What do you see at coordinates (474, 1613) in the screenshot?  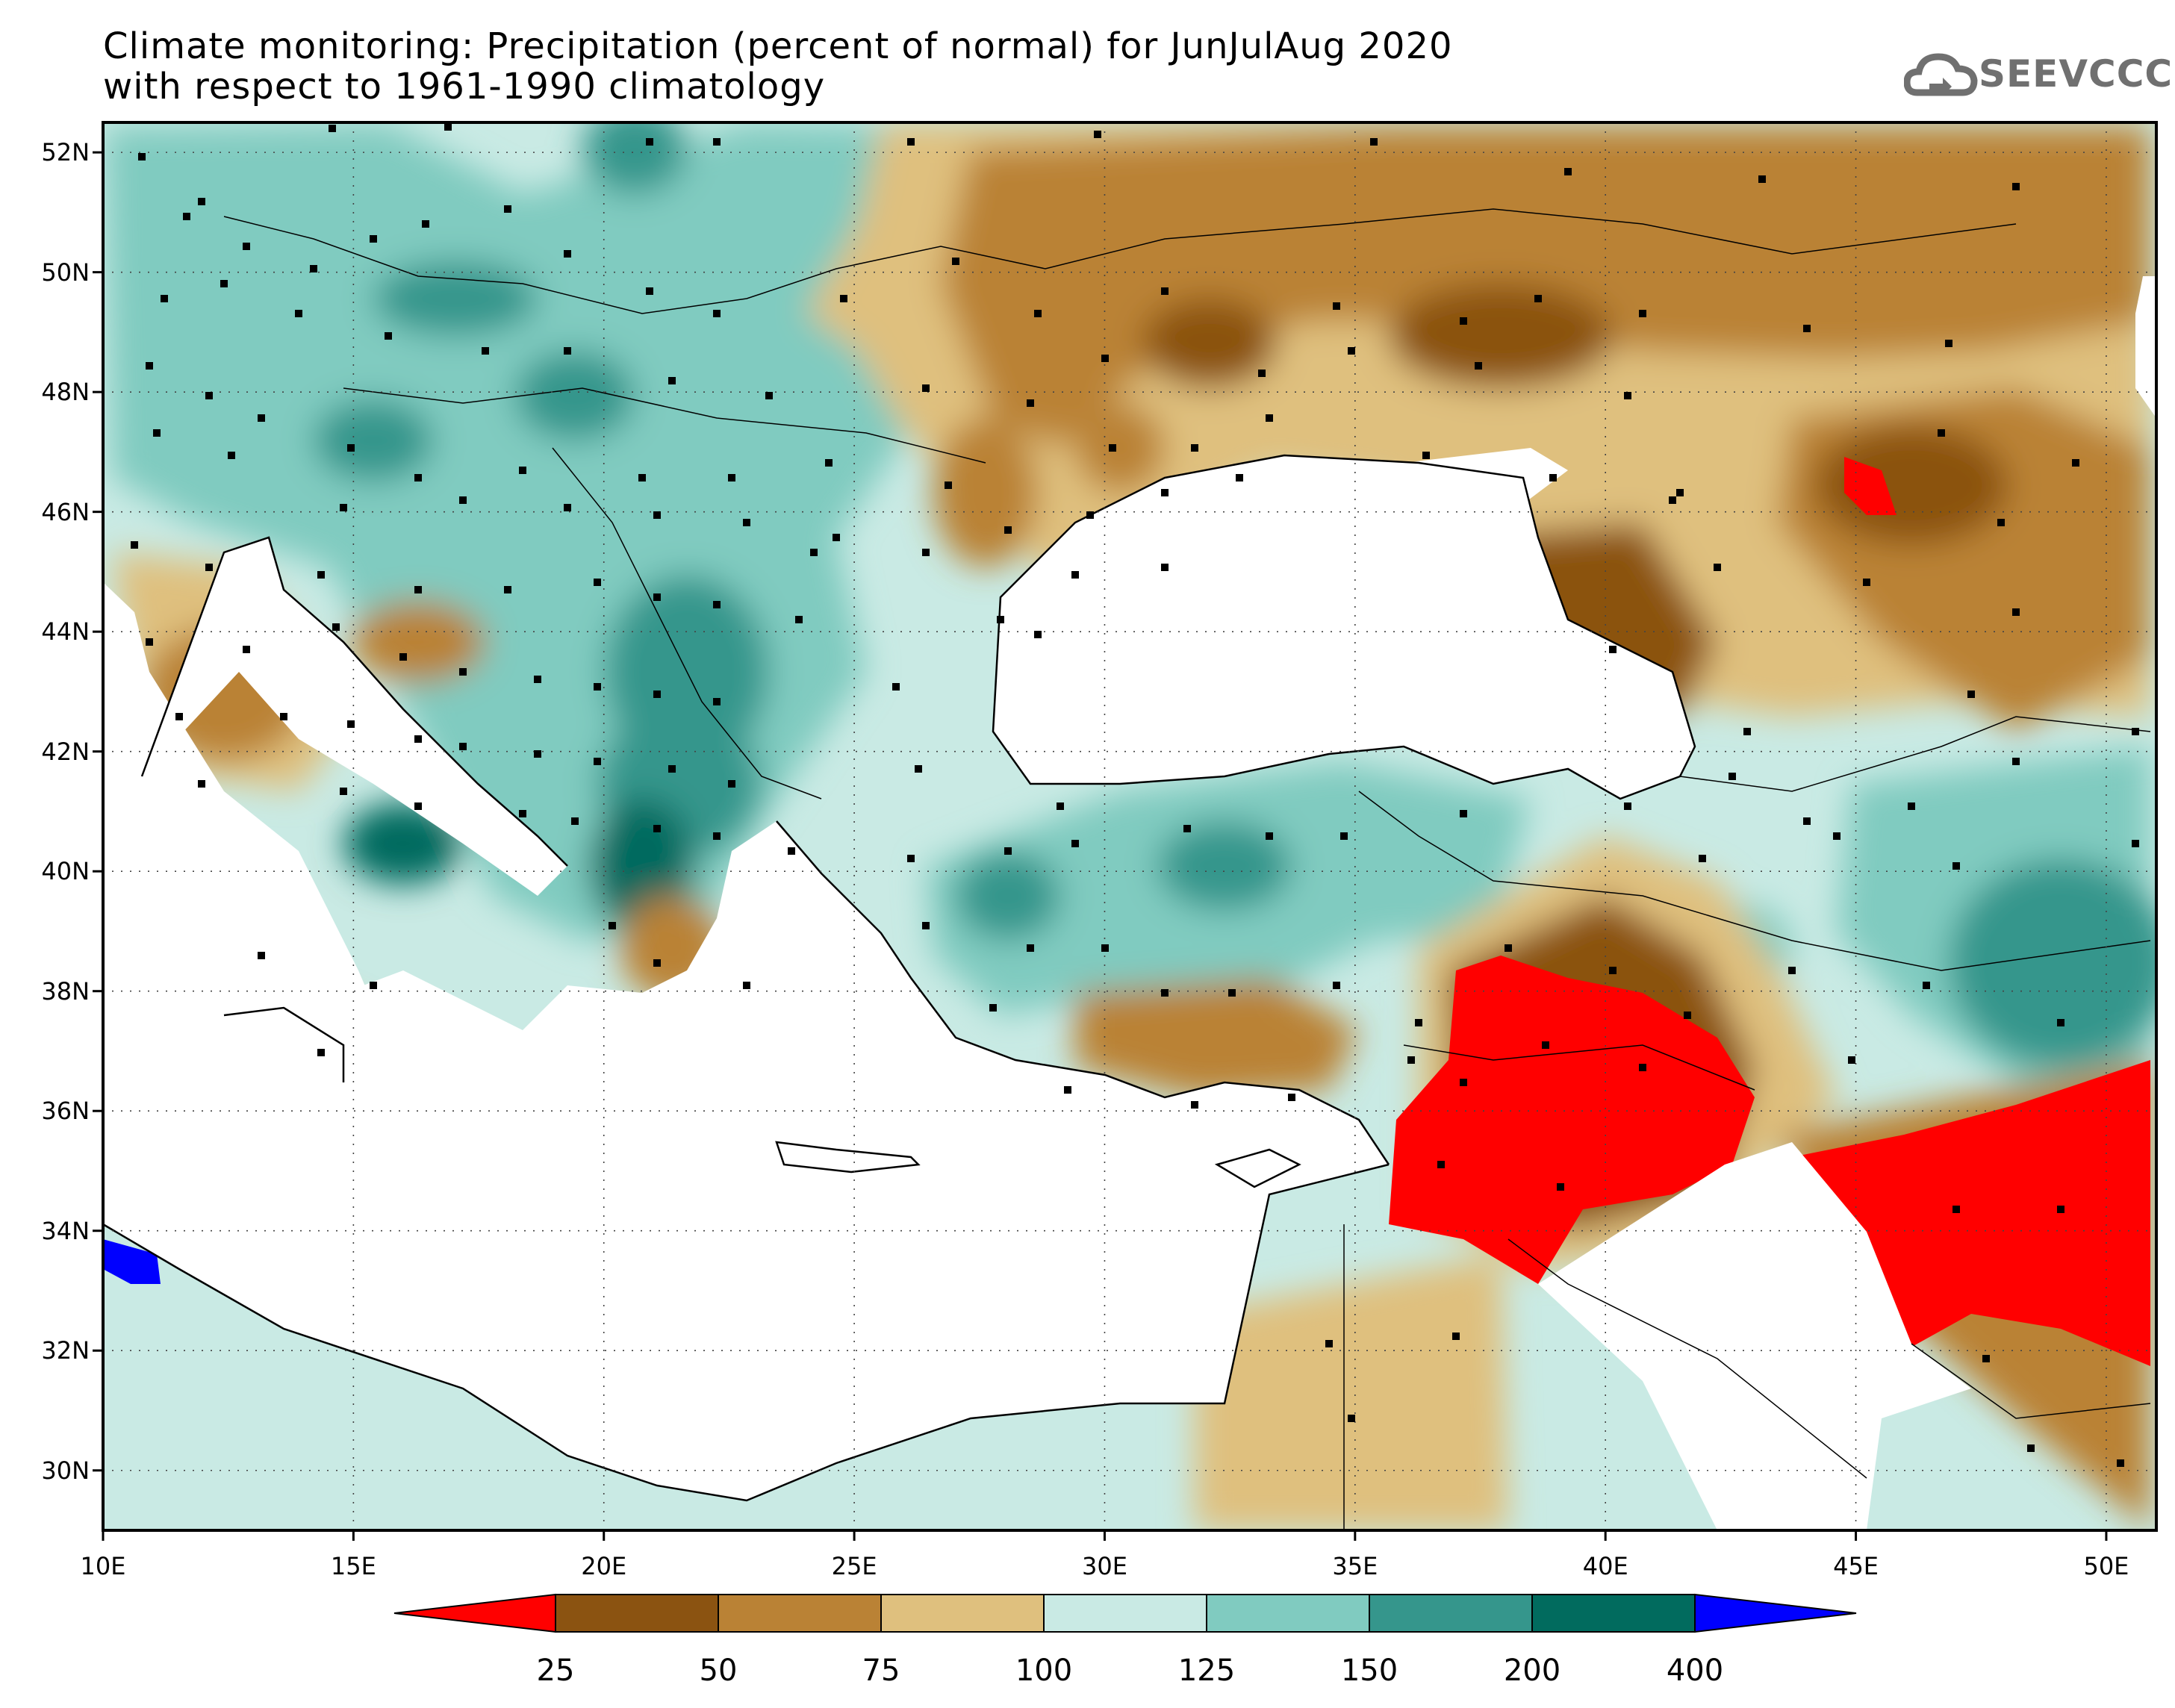 I see `colorbar-lower-extension` at bounding box center [474, 1613].